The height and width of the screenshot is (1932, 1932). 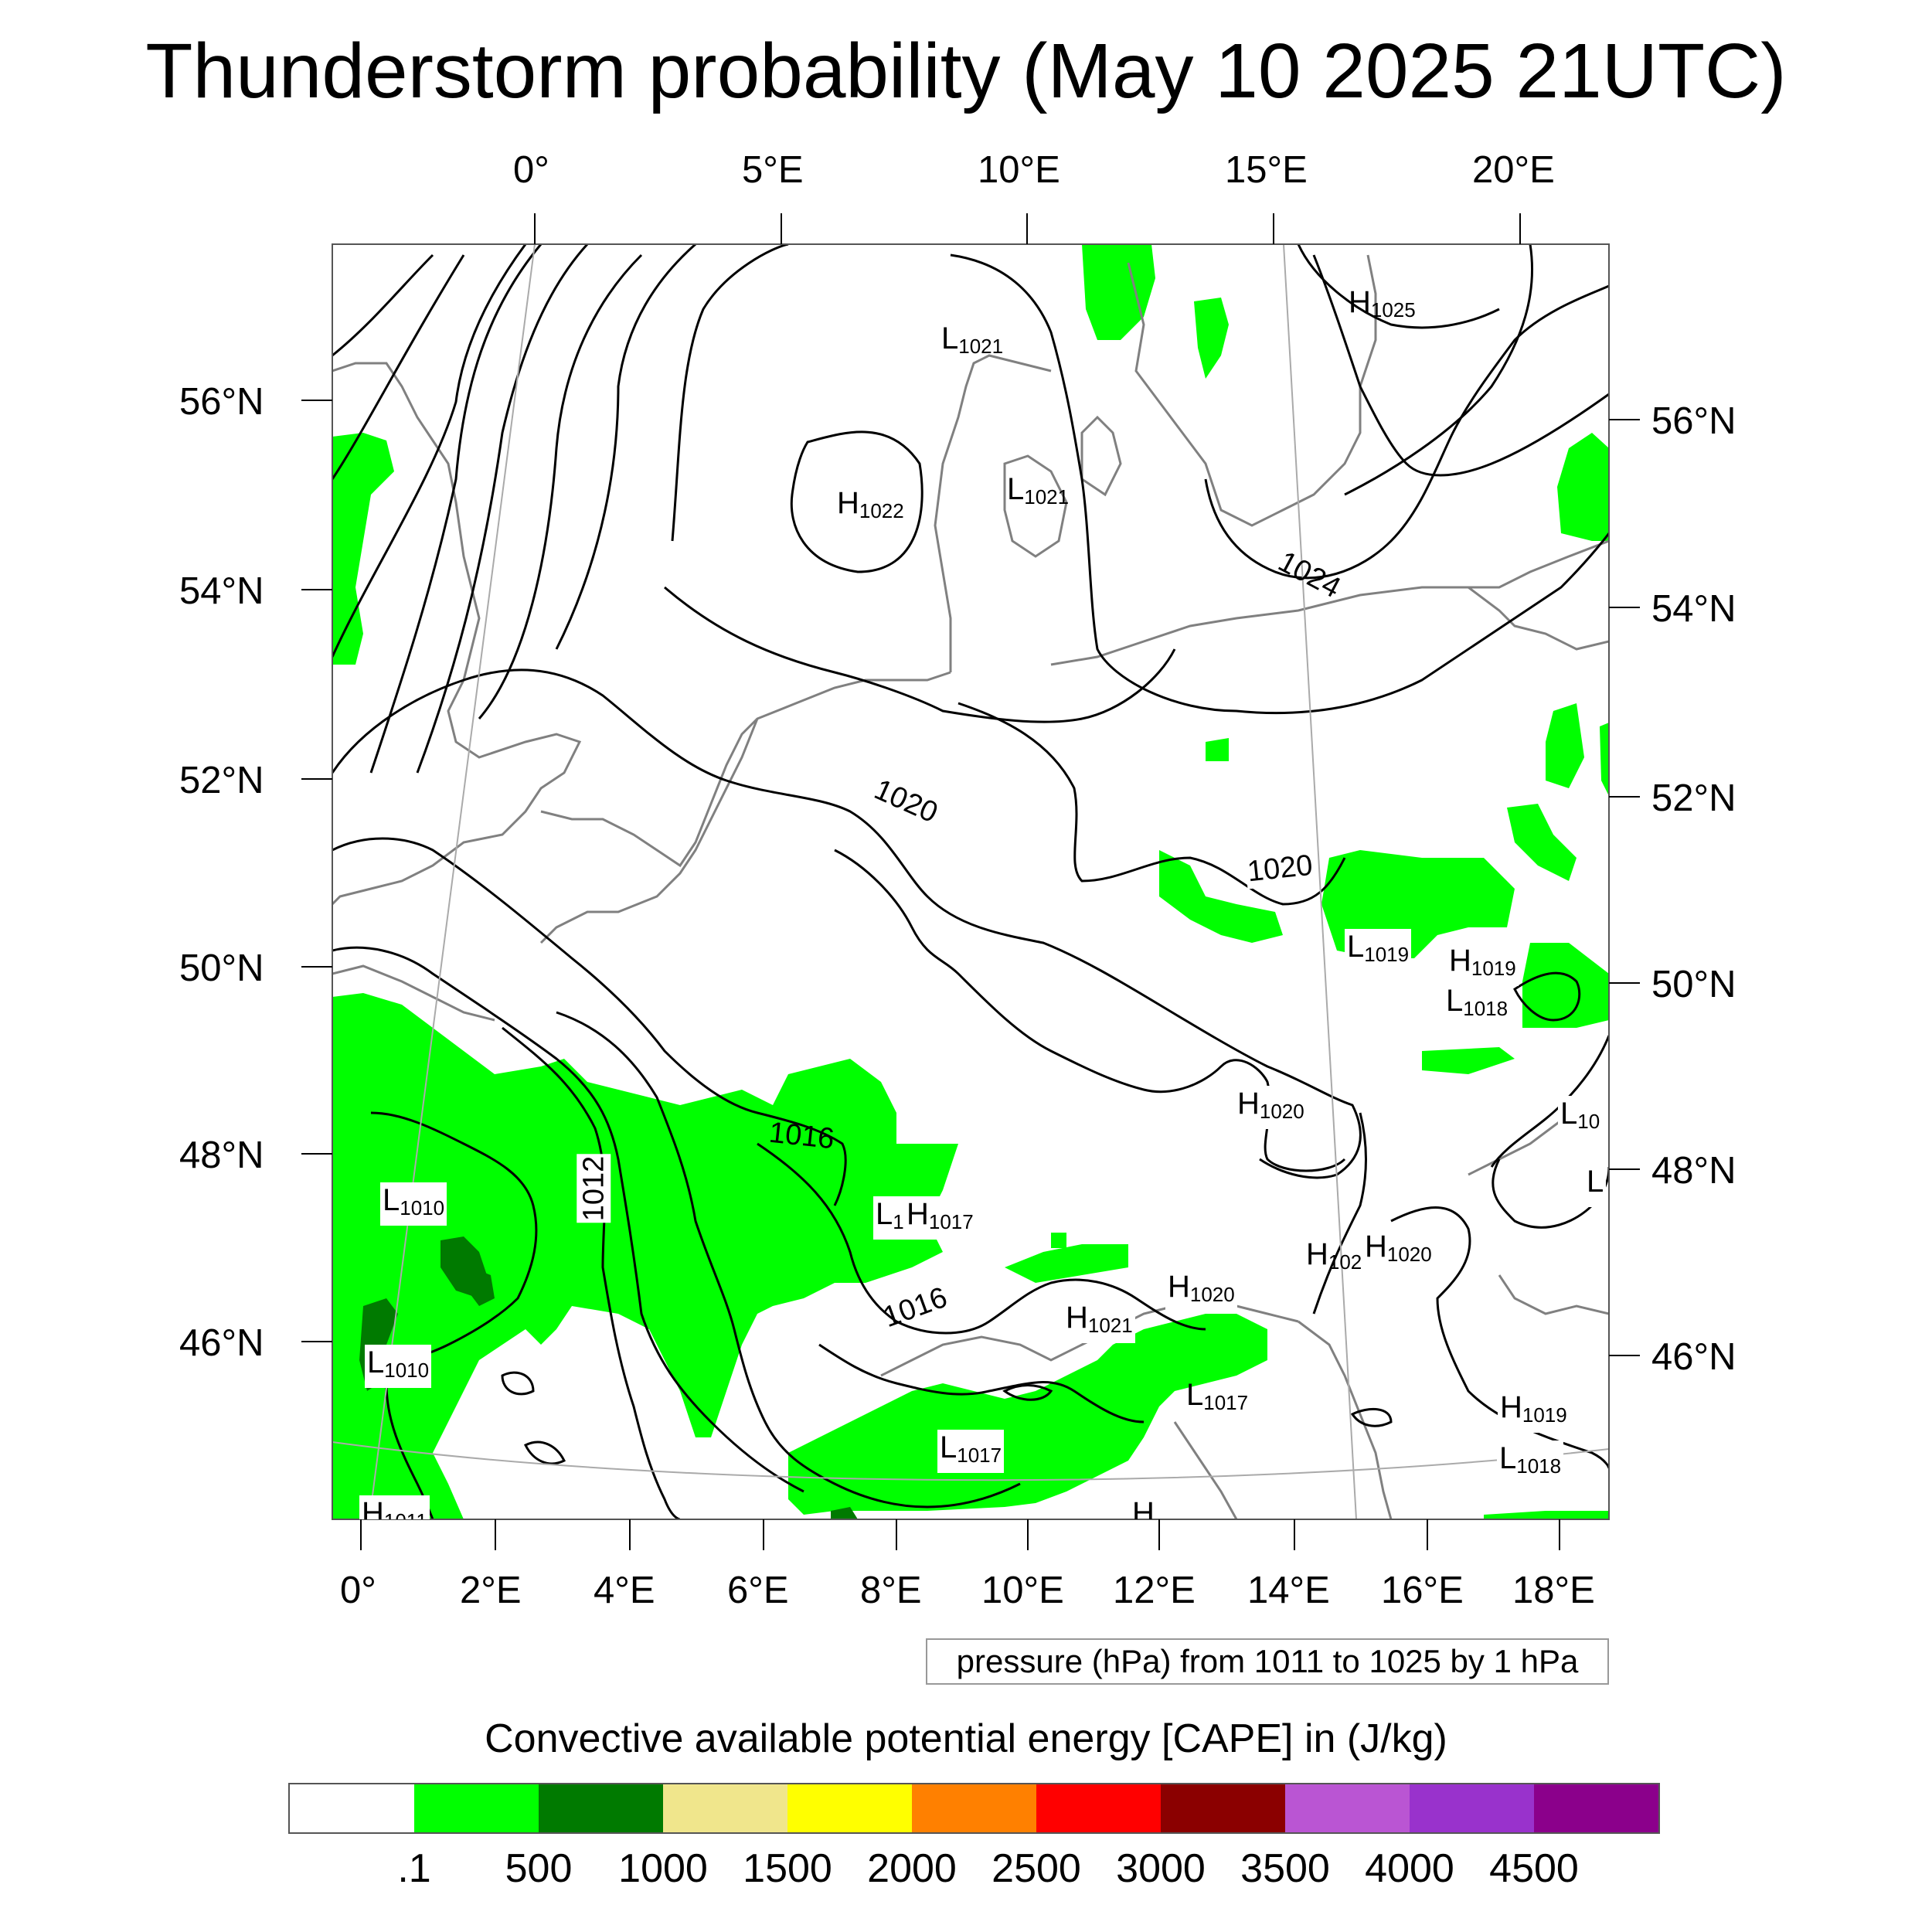 What do you see at coordinates (773, 170) in the screenshot?
I see `top-lon-label: 5°E` at bounding box center [773, 170].